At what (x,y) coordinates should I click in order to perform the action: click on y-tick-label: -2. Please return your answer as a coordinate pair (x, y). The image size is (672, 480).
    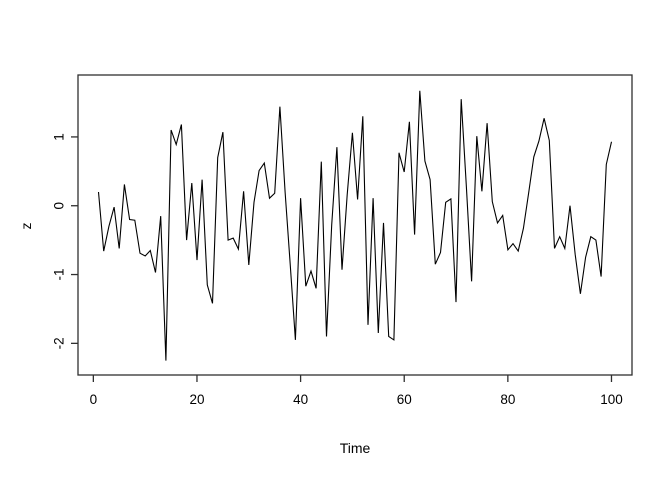
    Looking at the image, I should click on (59, 343).